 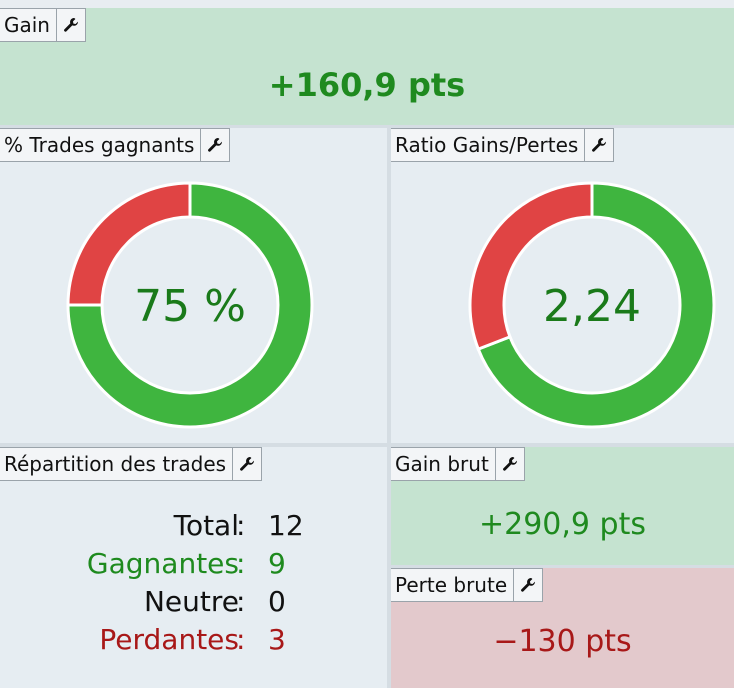 I want to click on panel-tab: % Trades gagnants, so click(x=115, y=145).